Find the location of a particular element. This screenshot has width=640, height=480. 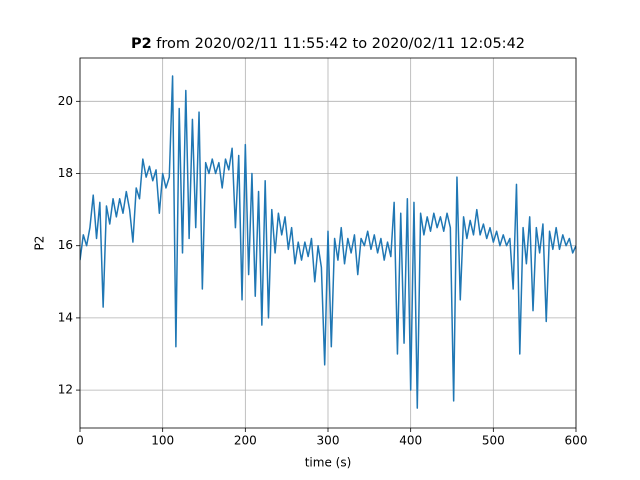

y-tick-label: 12 is located at coordinates (65, 390).